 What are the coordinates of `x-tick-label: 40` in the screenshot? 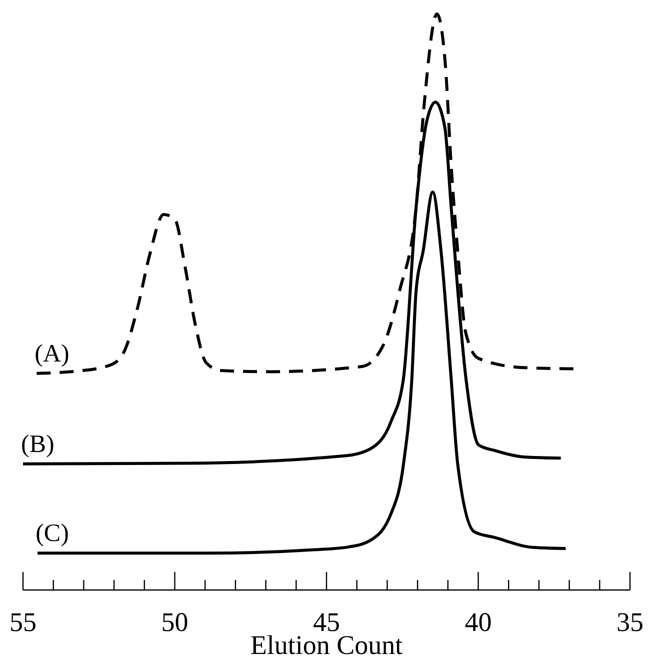 It's located at (478, 622).